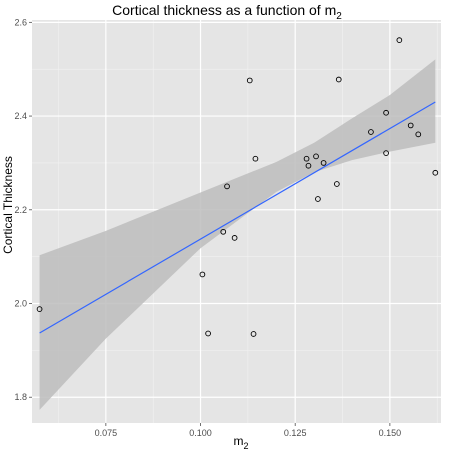 This screenshot has height=455, width=454. What do you see at coordinates (245, 445) in the screenshot?
I see `x-axis-title-subscript: 2` at bounding box center [245, 445].